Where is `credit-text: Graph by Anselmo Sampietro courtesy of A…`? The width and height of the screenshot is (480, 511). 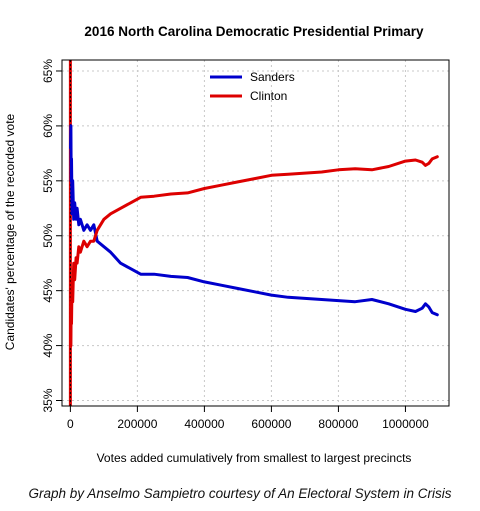 credit-text: Graph by Anselmo Sampietro courtesy of A… is located at coordinates (240, 493).